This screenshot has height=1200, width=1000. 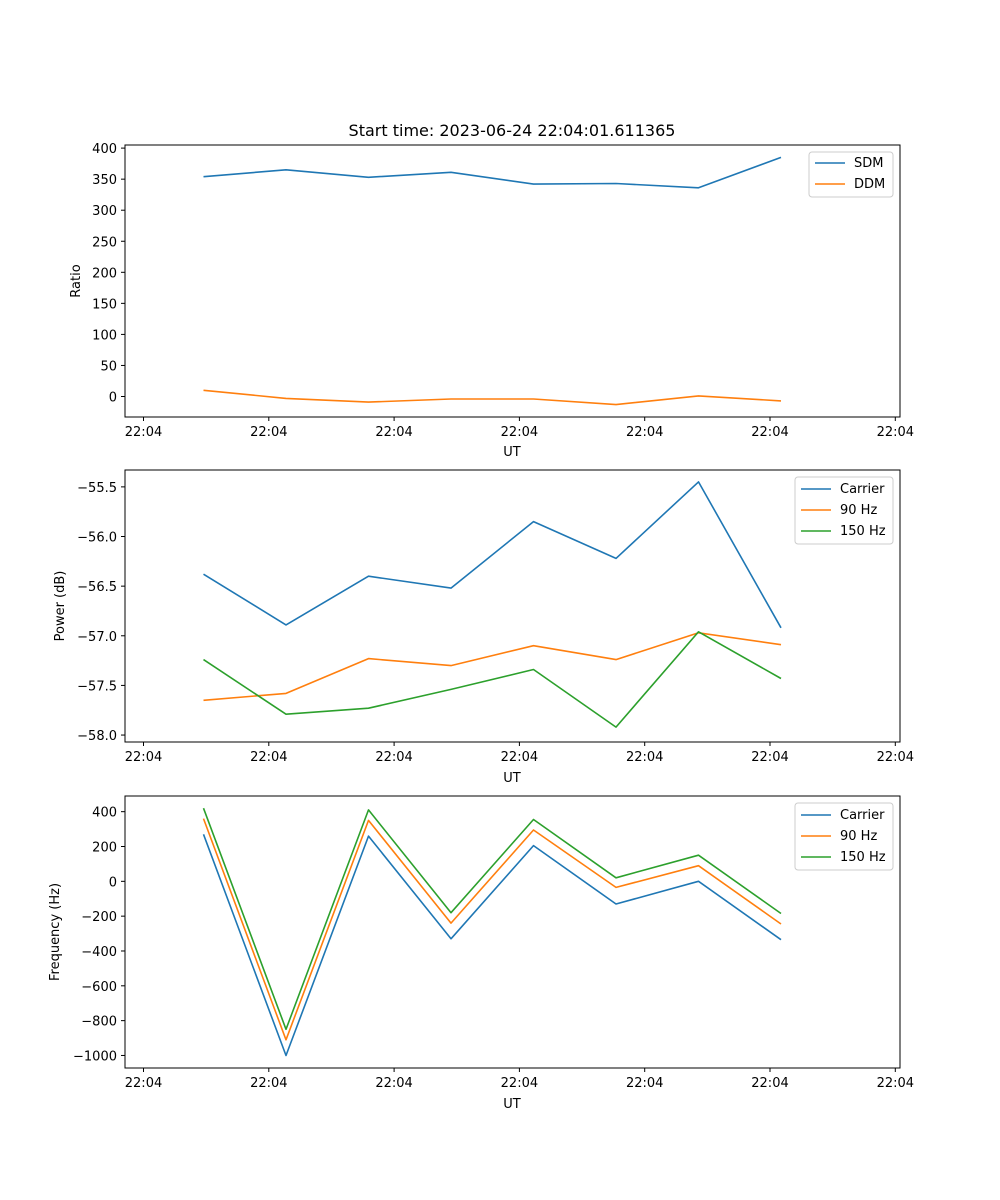 I want to click on y-axis-label: Power (dB), so click(x=60, y=606).